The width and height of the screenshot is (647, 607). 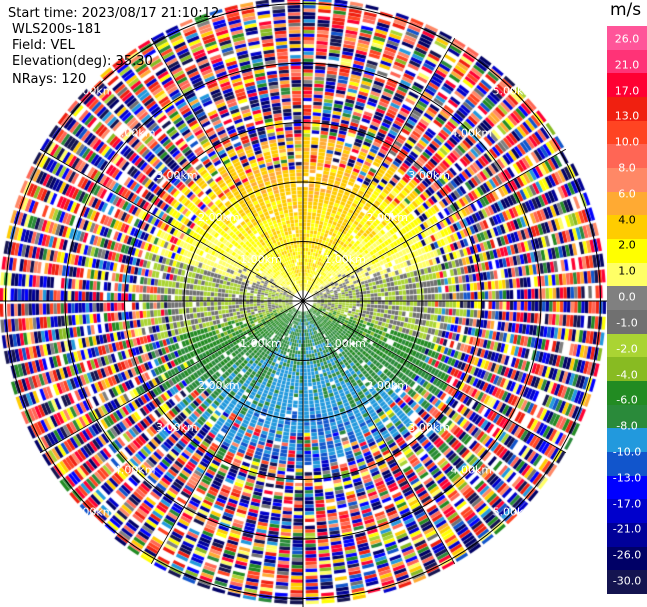 I want to click on colorbar-tick-label: 21.0, so click(x=627, y=65).